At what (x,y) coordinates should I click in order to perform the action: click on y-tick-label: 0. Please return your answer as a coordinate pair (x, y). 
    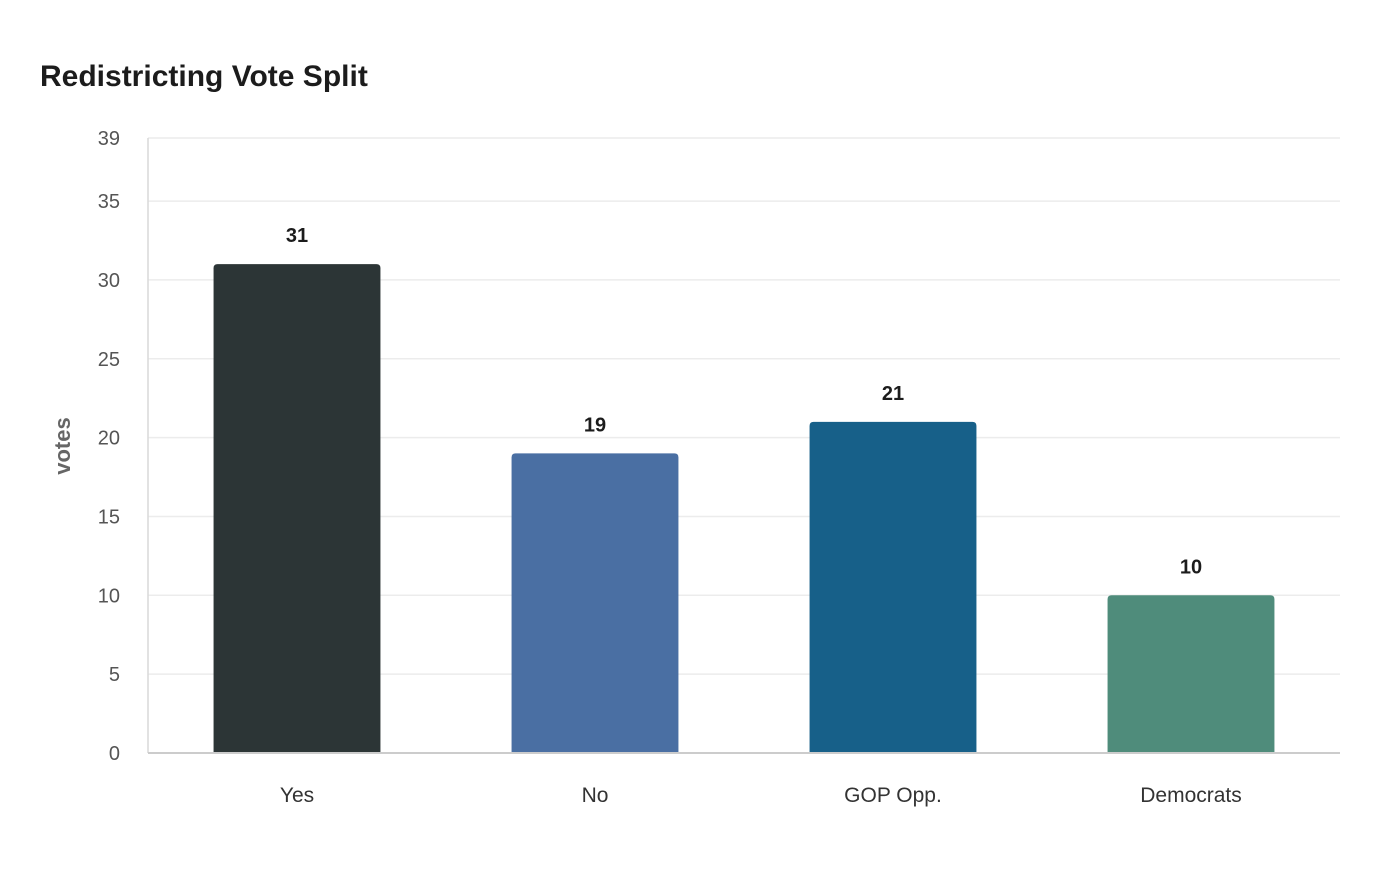
    Looking at the image, I should click on (114, 754).